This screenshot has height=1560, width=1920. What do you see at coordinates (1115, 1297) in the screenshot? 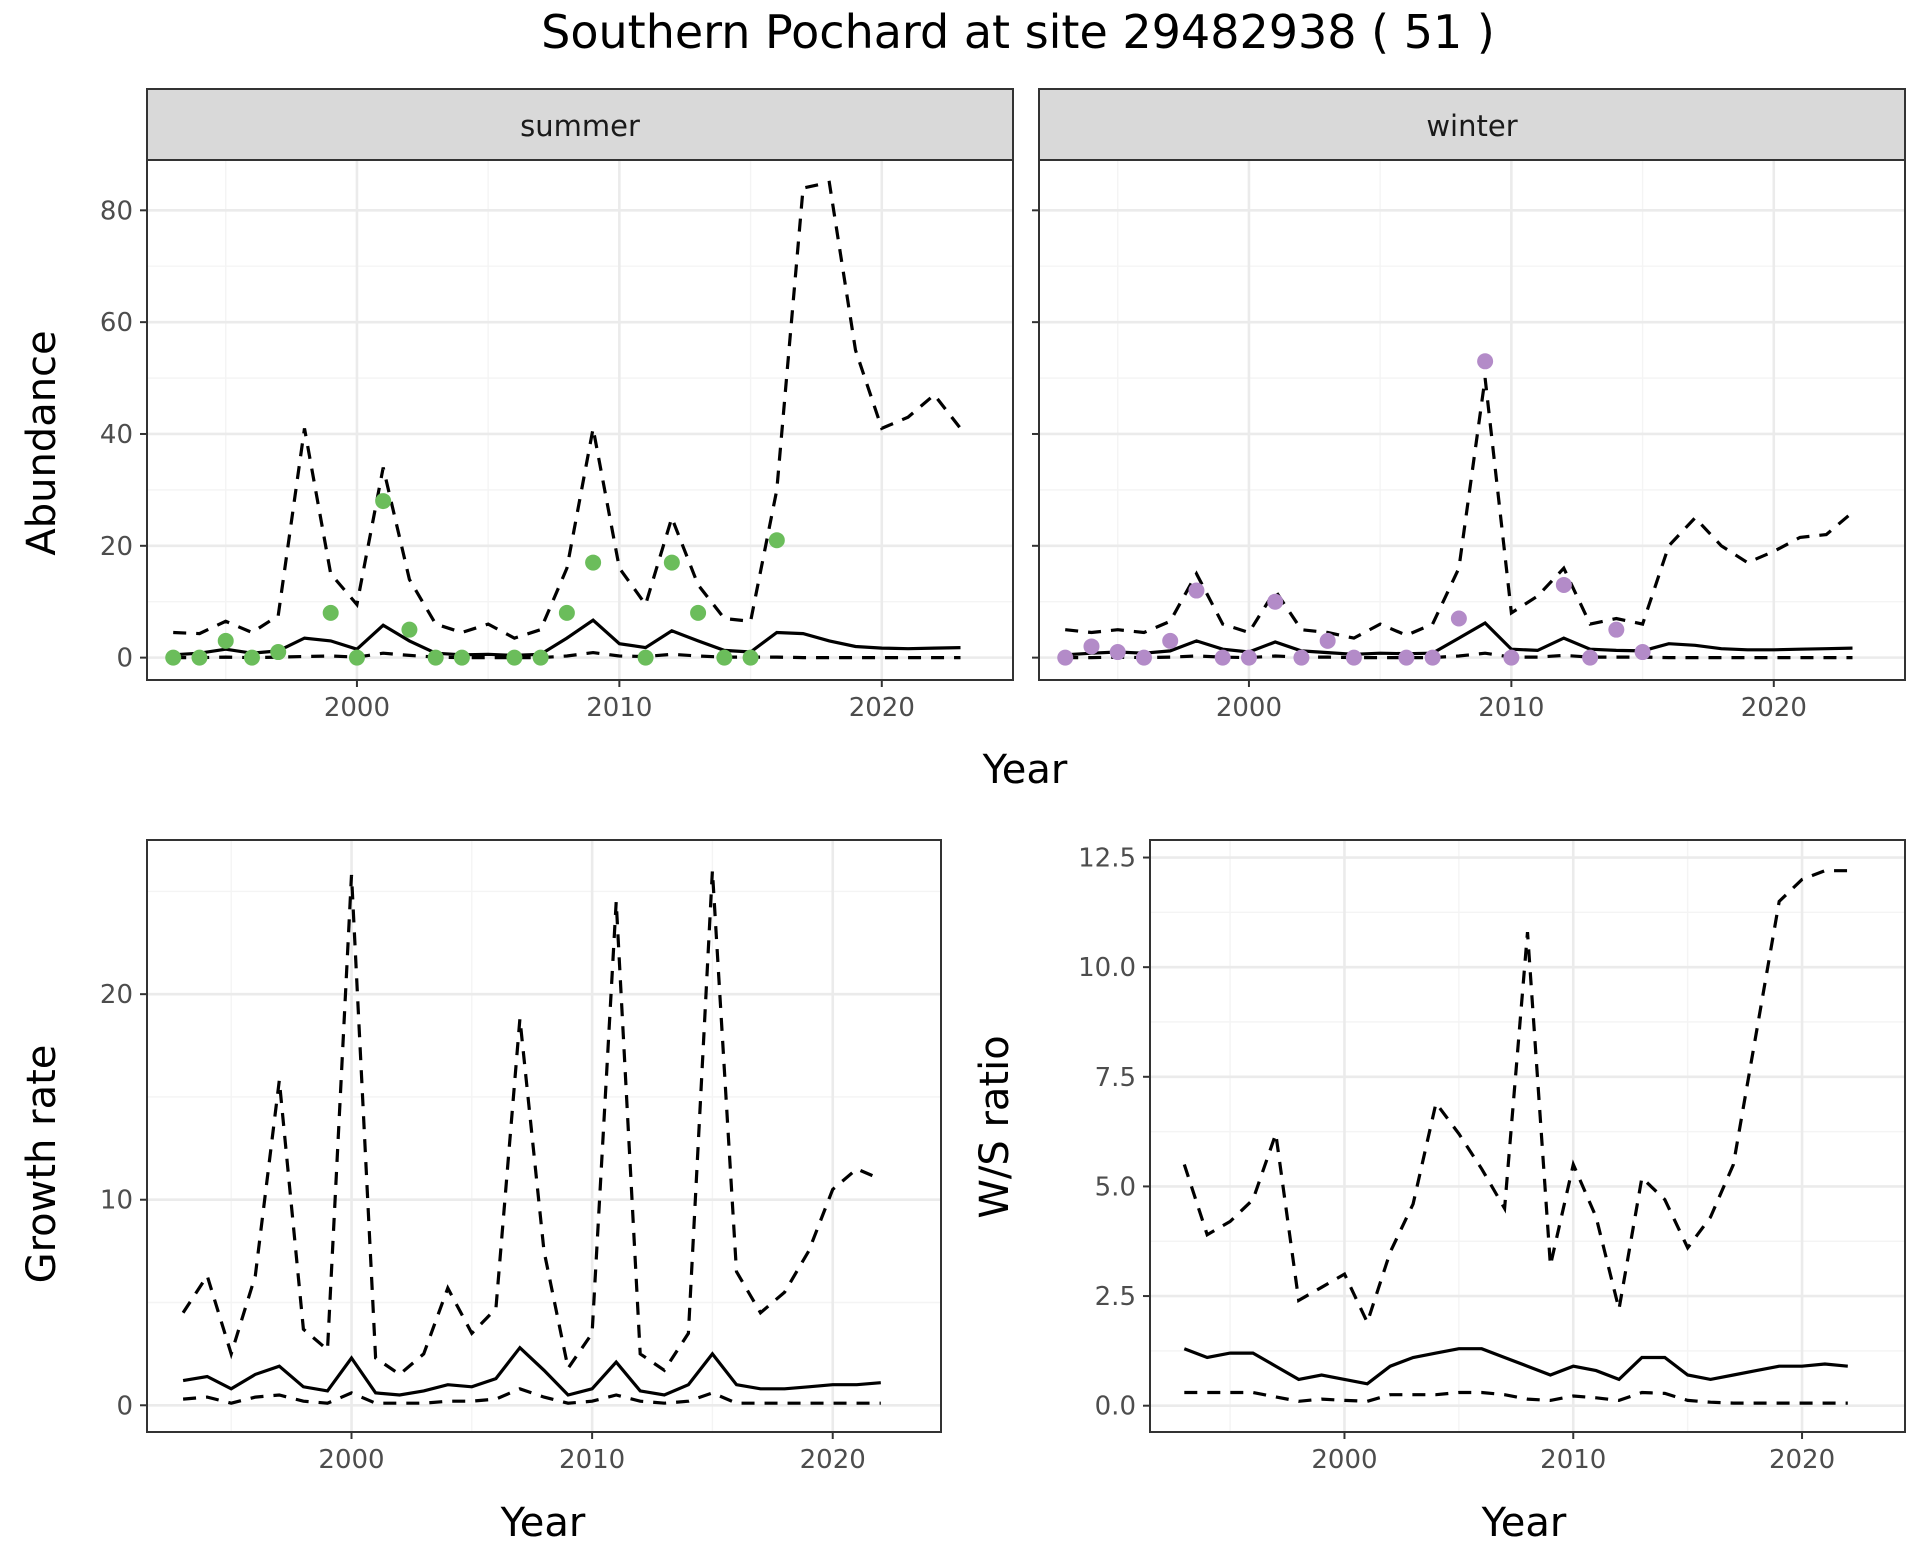
I see `y-tick-label: 2.5` at bounding box center [1115, 1297].